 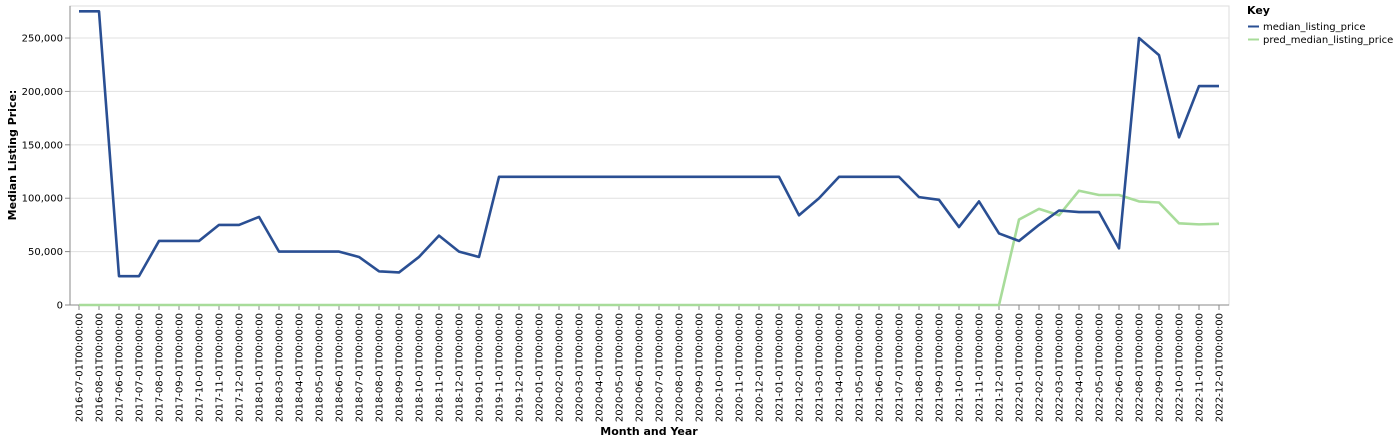 What do you see at coordinates (80, 367) in the screenshot?
I see `x-tick-label: 2016-07-01T00:00:00` at bounding box center [80, 367].